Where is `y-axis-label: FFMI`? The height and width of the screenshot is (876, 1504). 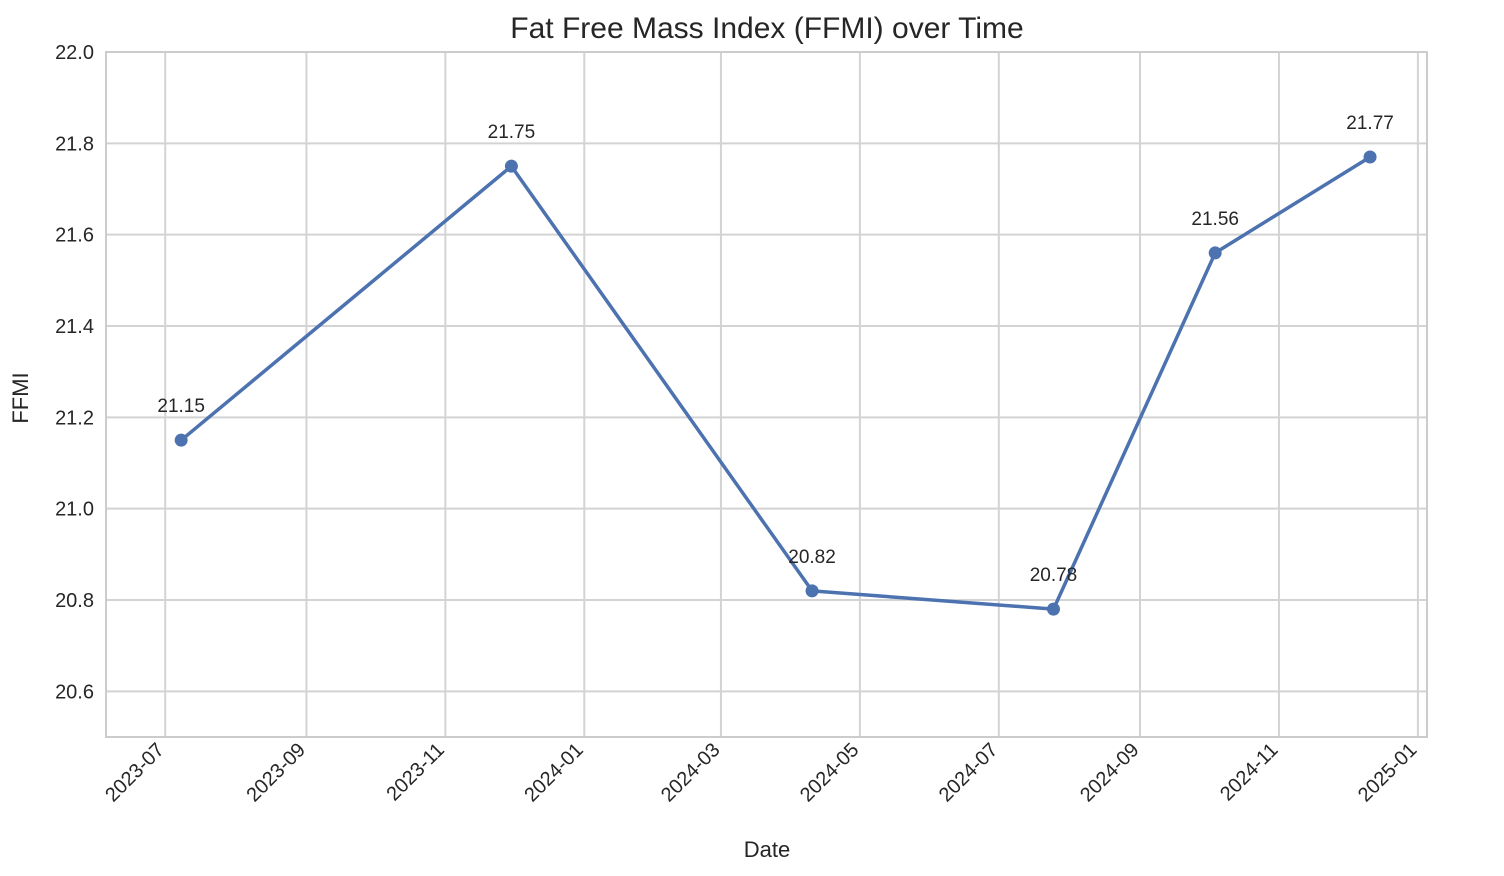
y-axis-label: FFMI is located at coordinates (20, 397).